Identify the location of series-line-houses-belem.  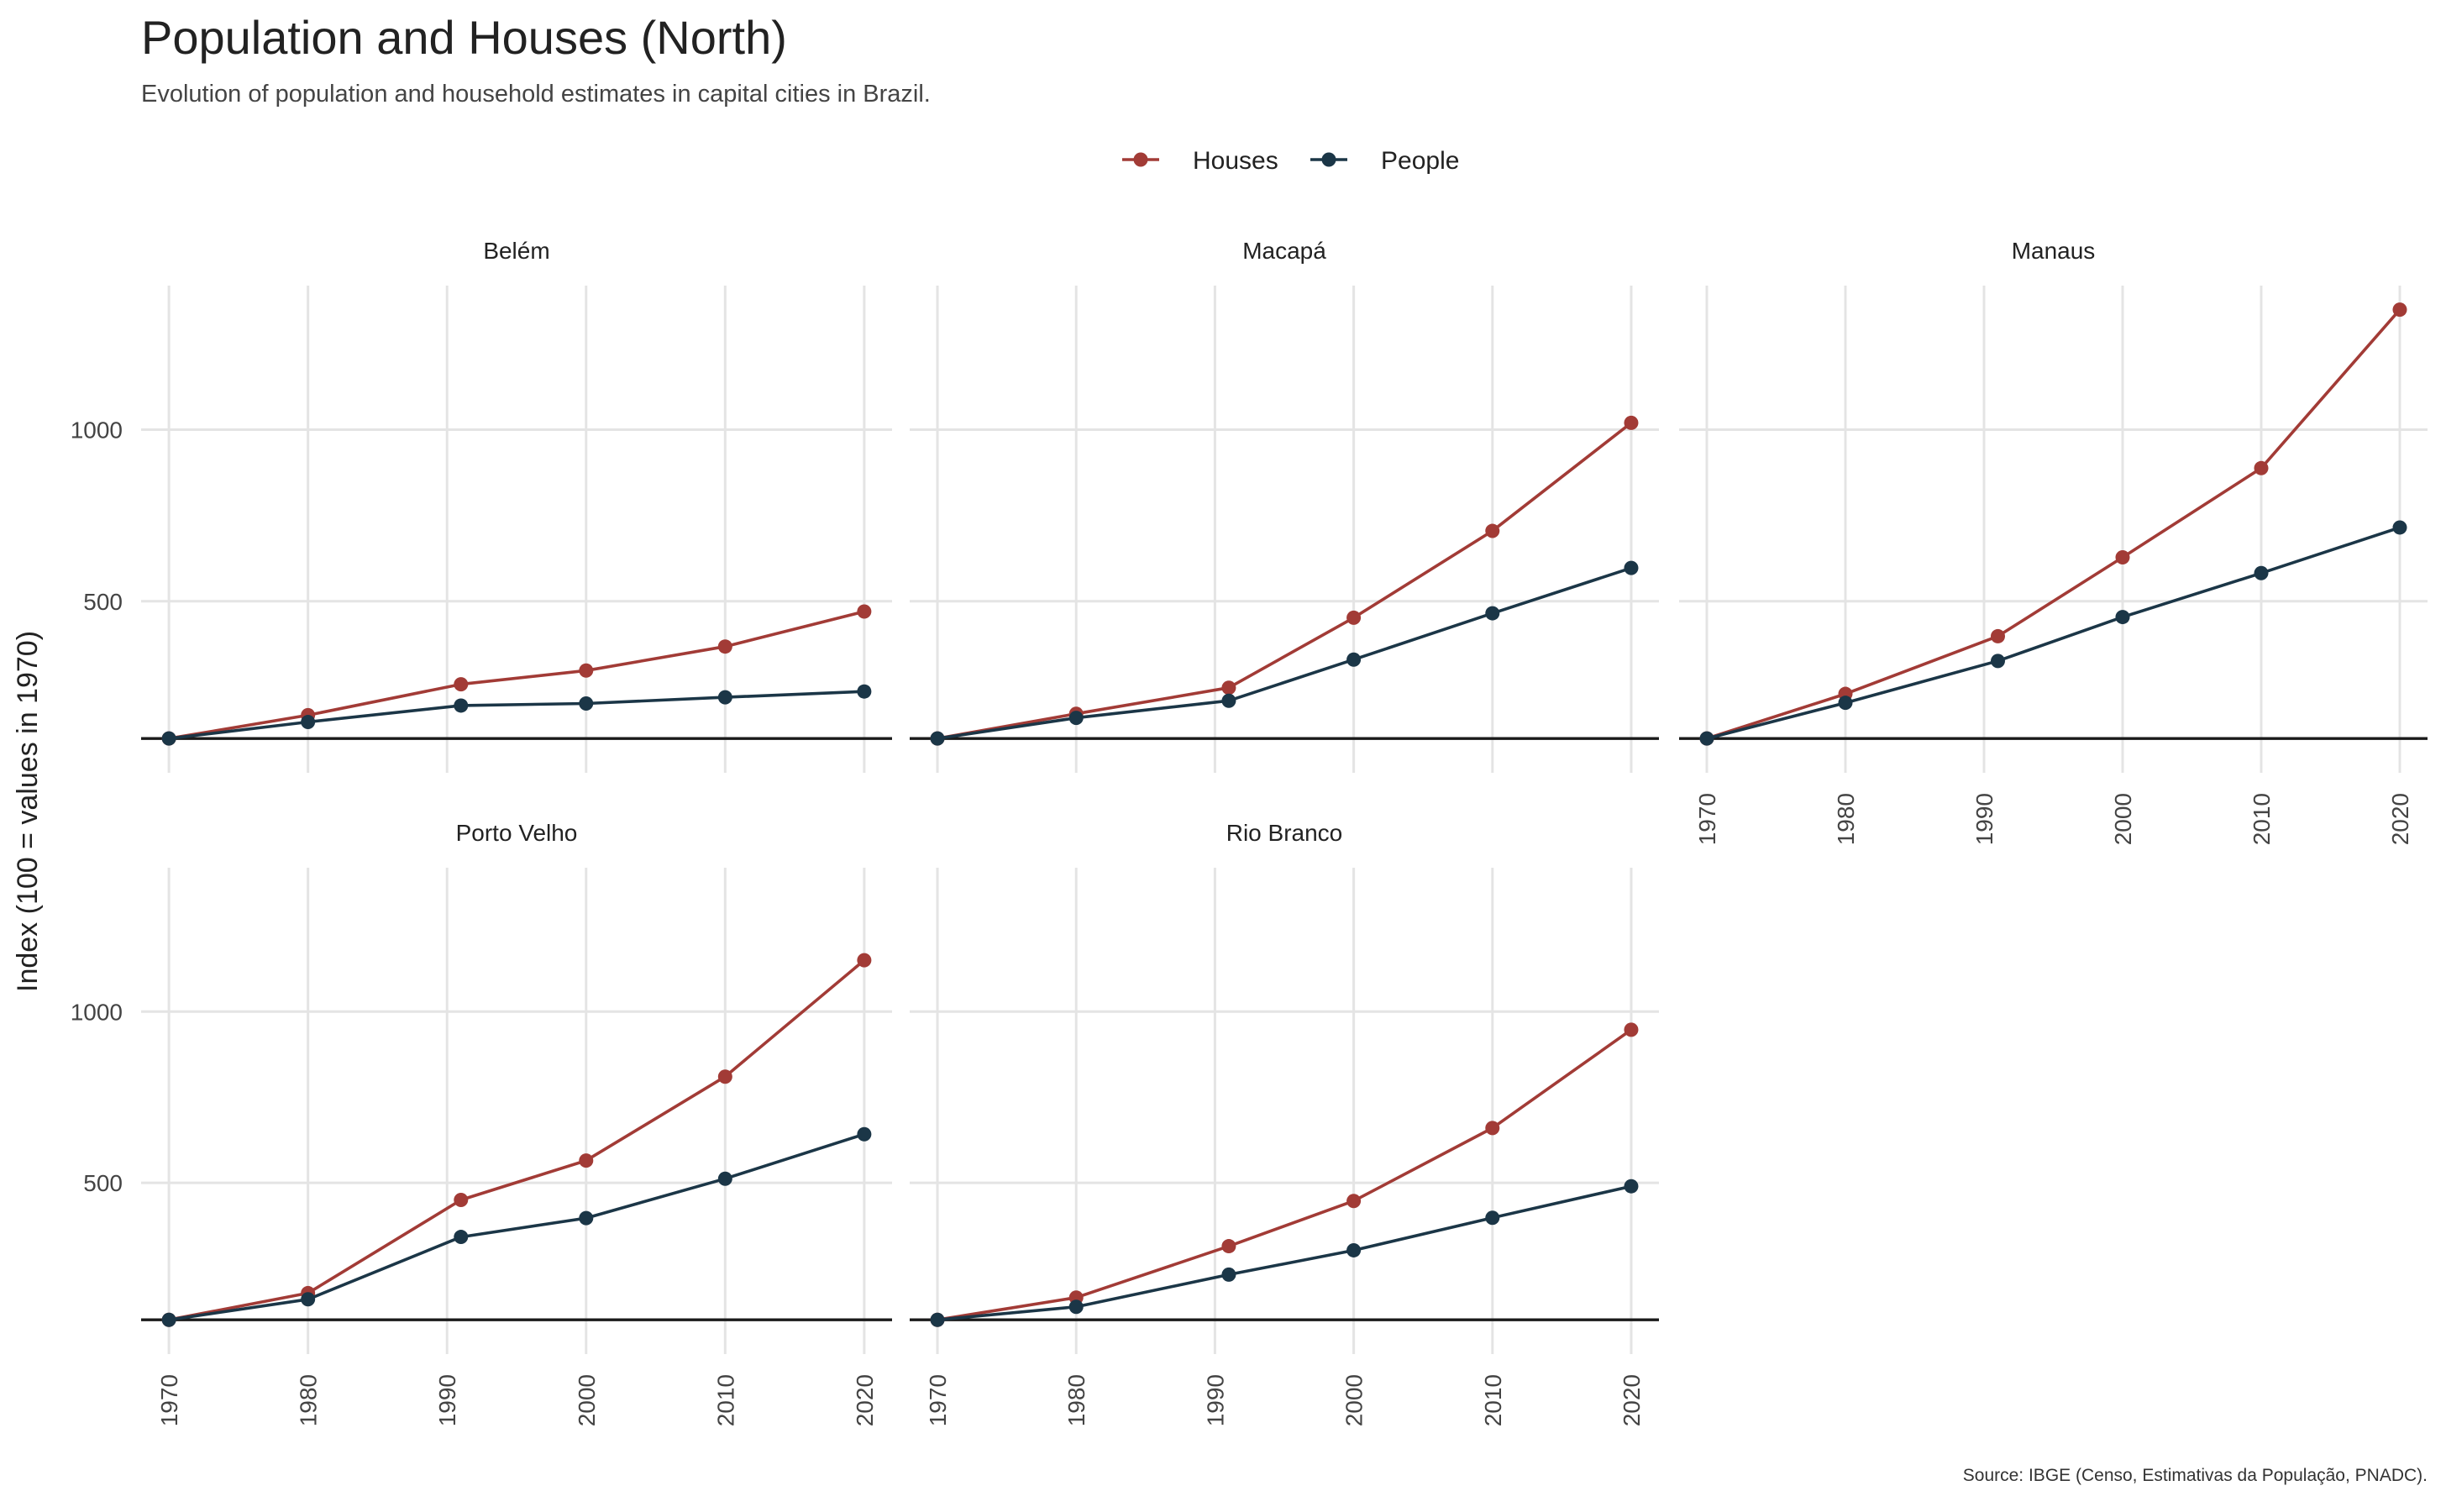
(516, 675).